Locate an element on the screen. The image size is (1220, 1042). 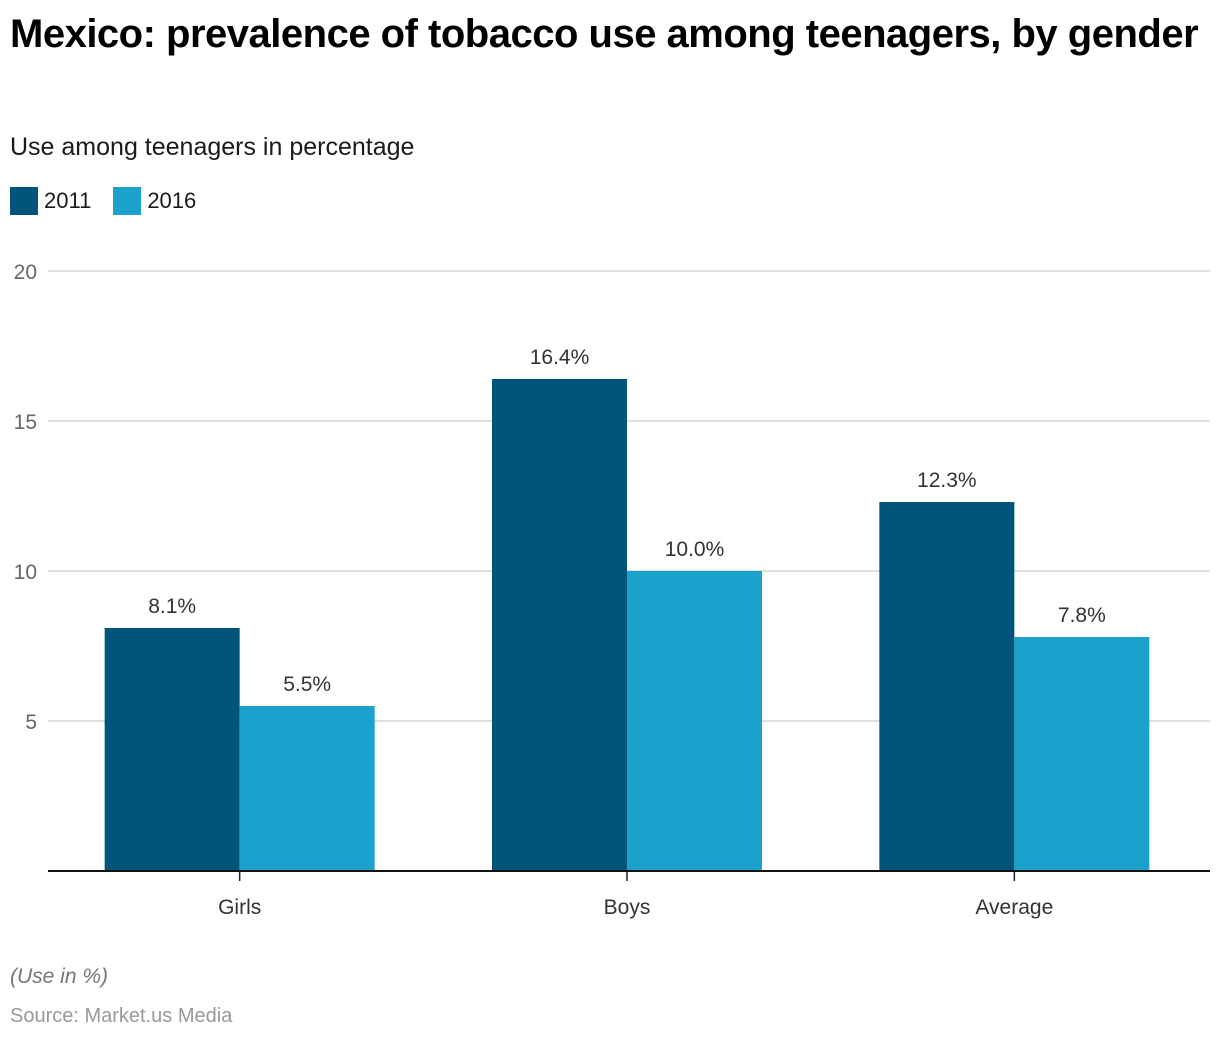
chart-subtitle: Use among teenagers in percentage is located at coordinates (212, 147).